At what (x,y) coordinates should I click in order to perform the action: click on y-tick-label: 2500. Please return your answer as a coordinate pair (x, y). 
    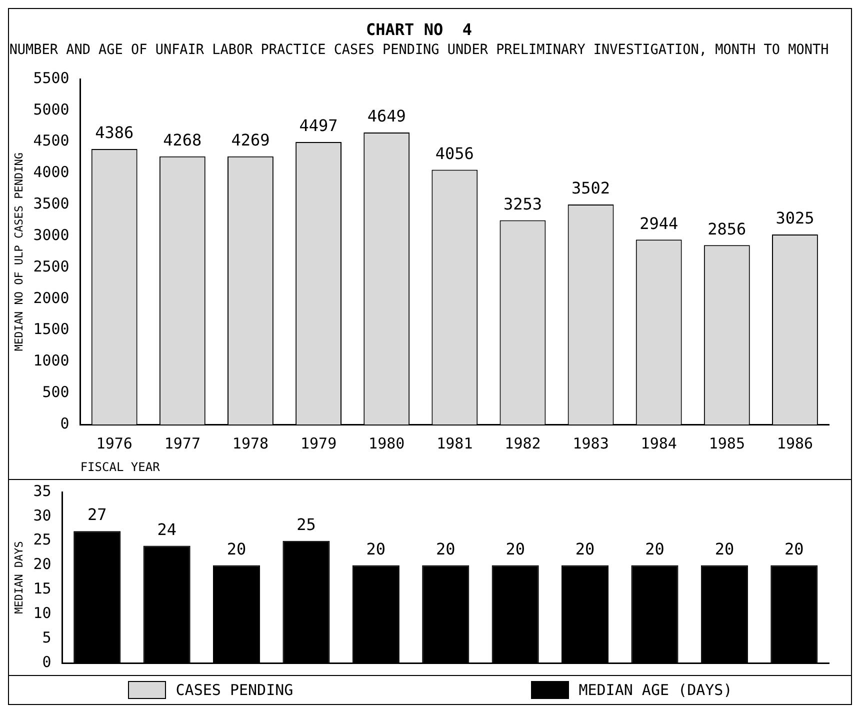
    Looking at the image, I should click on (51, 266).